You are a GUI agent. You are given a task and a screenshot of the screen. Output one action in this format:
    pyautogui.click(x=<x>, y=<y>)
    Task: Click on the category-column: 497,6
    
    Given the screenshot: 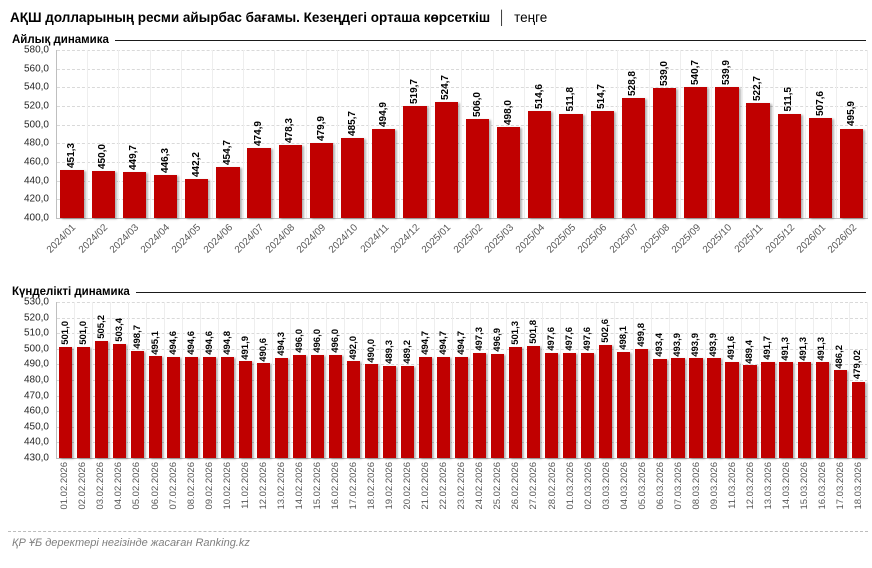 What is the action you would take?
    pyautogui.click(x=587, y=380)
    